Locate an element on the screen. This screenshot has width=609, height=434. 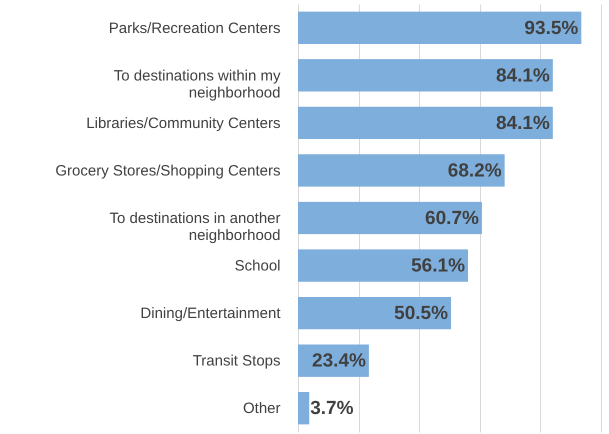
data-label: 56.1% is located at coordinates (438, 266).